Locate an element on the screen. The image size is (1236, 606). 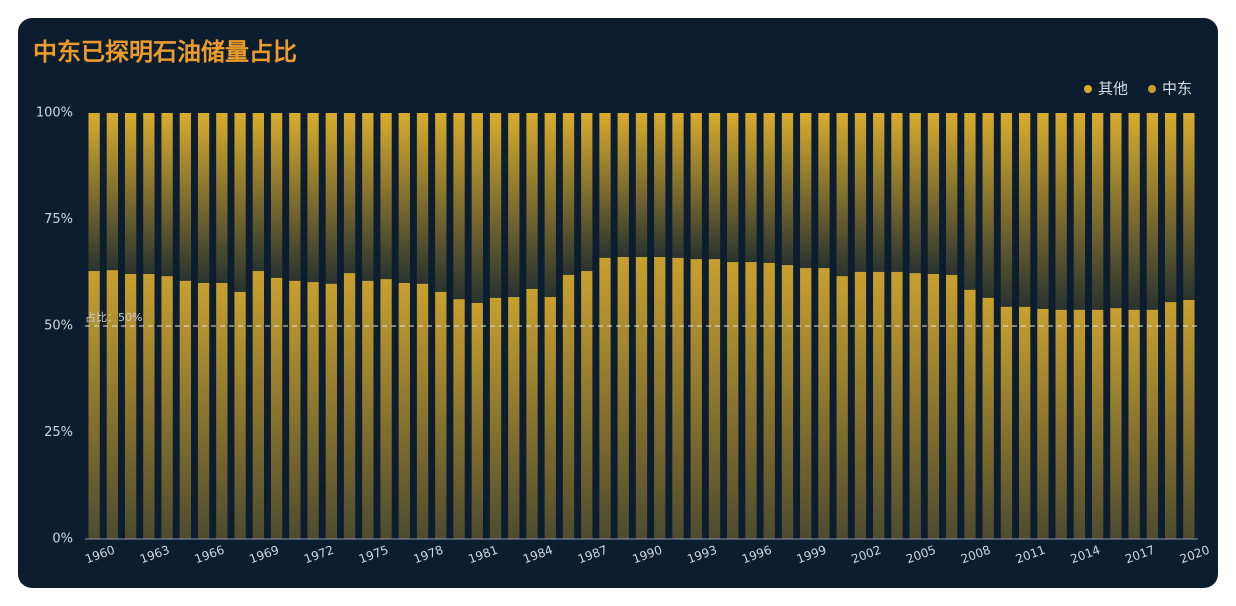
y-tick-label: 25% is located at coordinates (58, 432).